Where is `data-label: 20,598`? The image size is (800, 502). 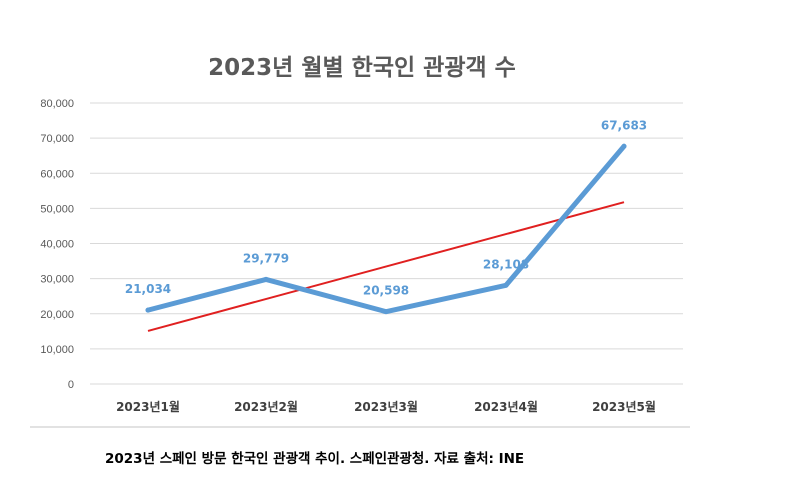 data-label: 20,598 is located at coordinates (386, 291).